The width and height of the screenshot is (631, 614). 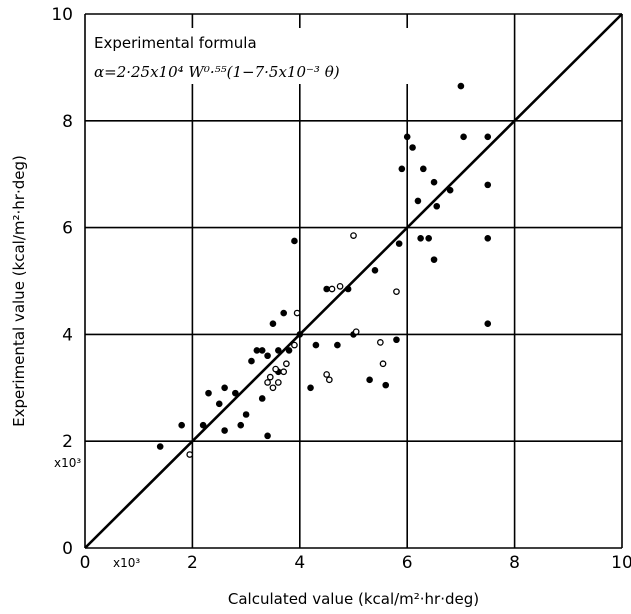 What do you see at coordinates (621, 563) in the screenshot?
I see `x-tick-label-5: 10` at bounding box center [621, 563].